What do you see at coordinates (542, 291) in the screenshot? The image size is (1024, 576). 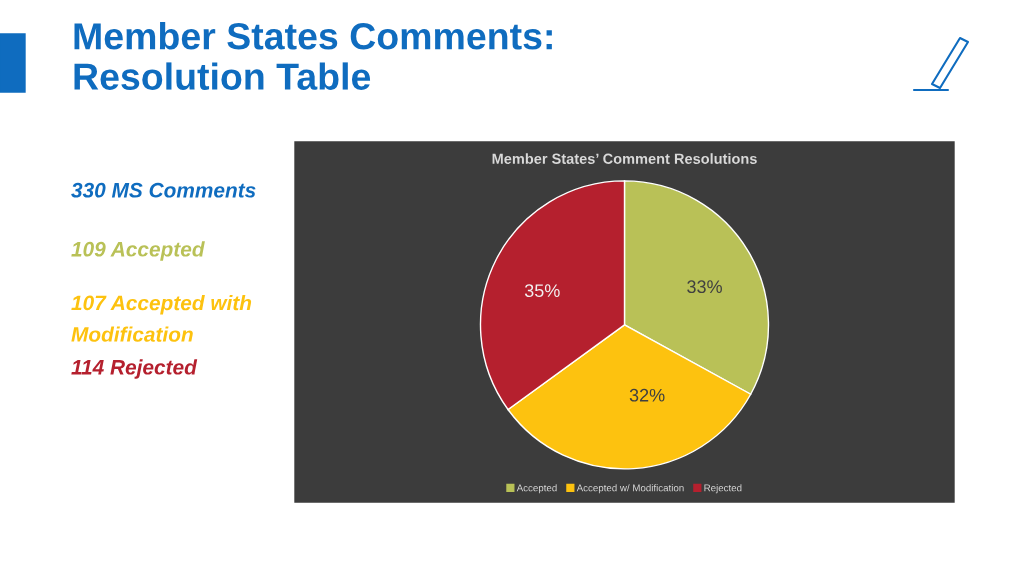 I see `data-label: 35%` at bounding box center [542, 291].